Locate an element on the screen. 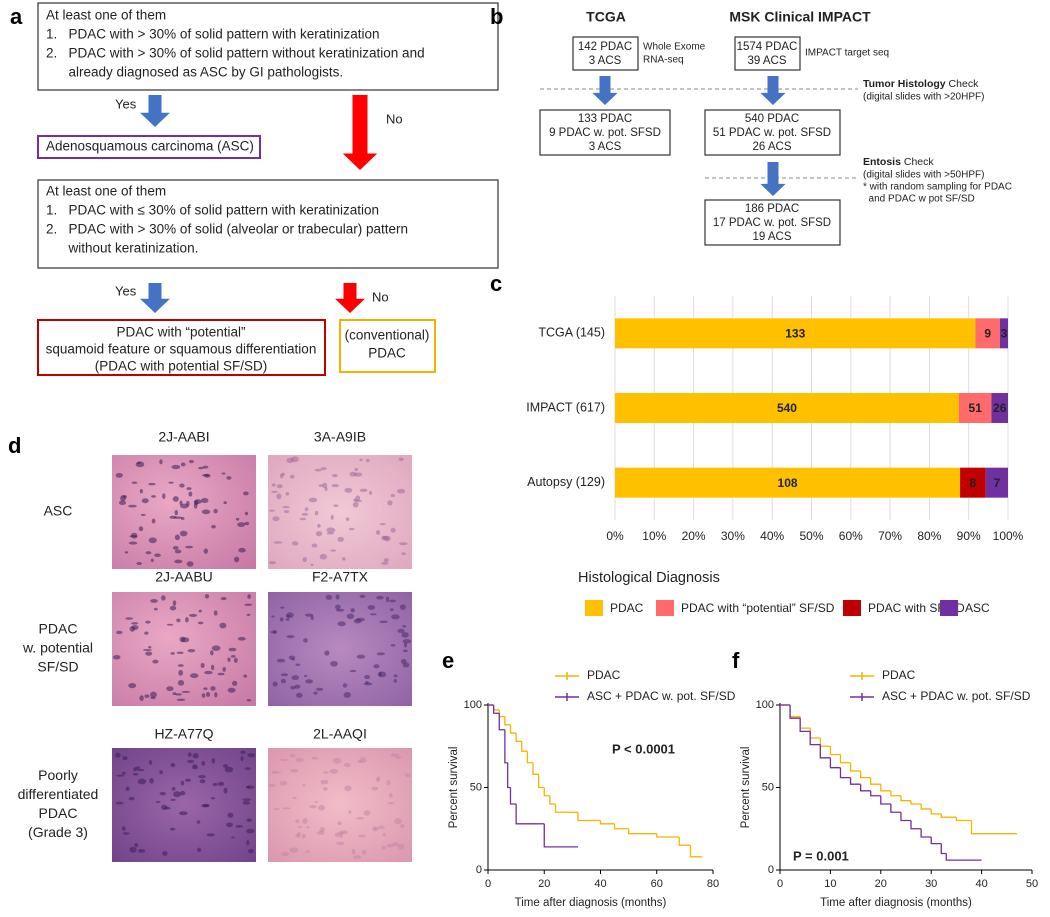 The image size is (1050, 917). histology-image is located at coordinates (184, 512).